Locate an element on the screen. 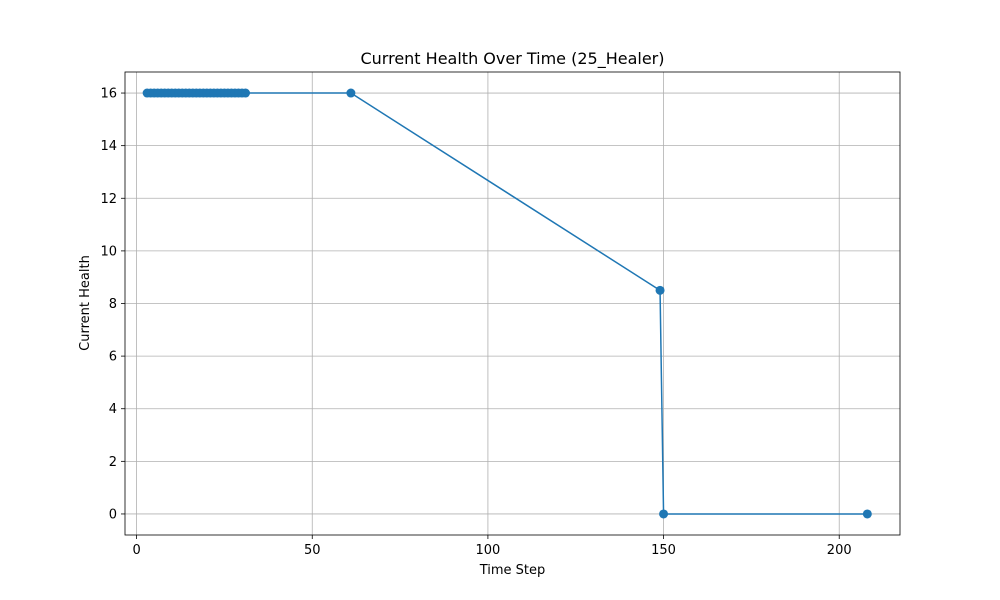 The width and height of the screenshot is (1000, 600). chart-title: Current Health Over Time (25_Healer) is located at coordinates (512, 59).